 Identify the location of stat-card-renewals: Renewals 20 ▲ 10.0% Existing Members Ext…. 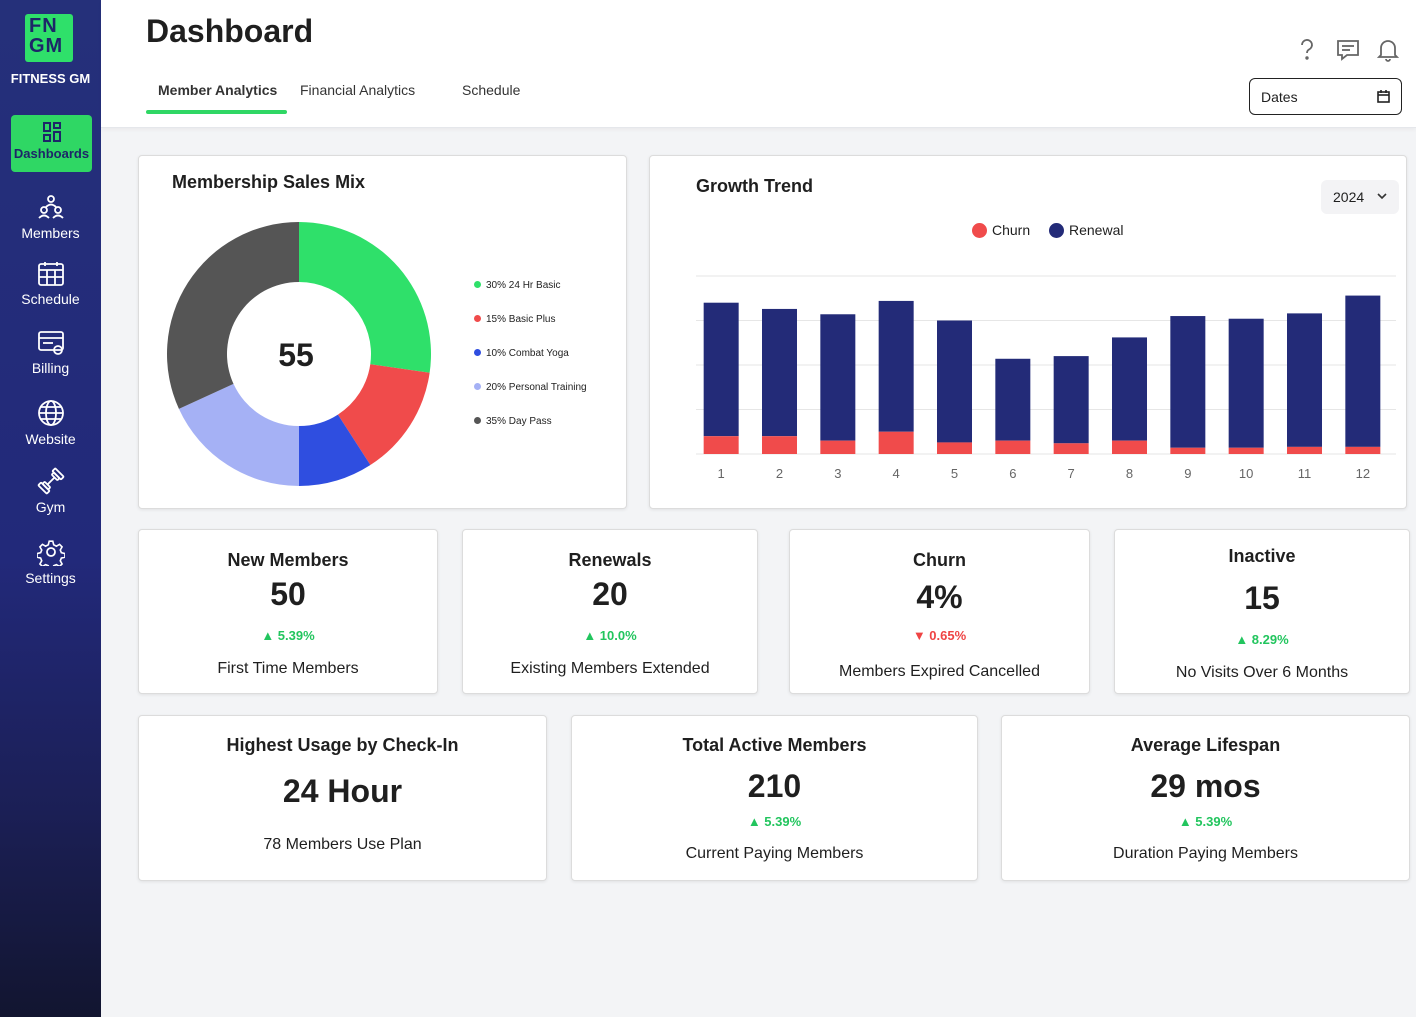
(610, 611).